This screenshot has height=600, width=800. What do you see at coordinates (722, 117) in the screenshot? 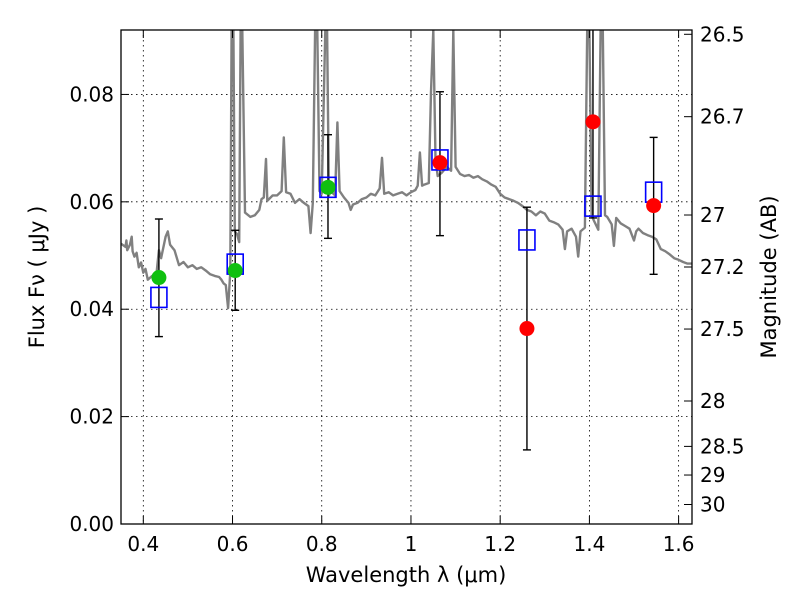
I see `magnitude-tick-label: 26.7` at bounding box center [722, 117].